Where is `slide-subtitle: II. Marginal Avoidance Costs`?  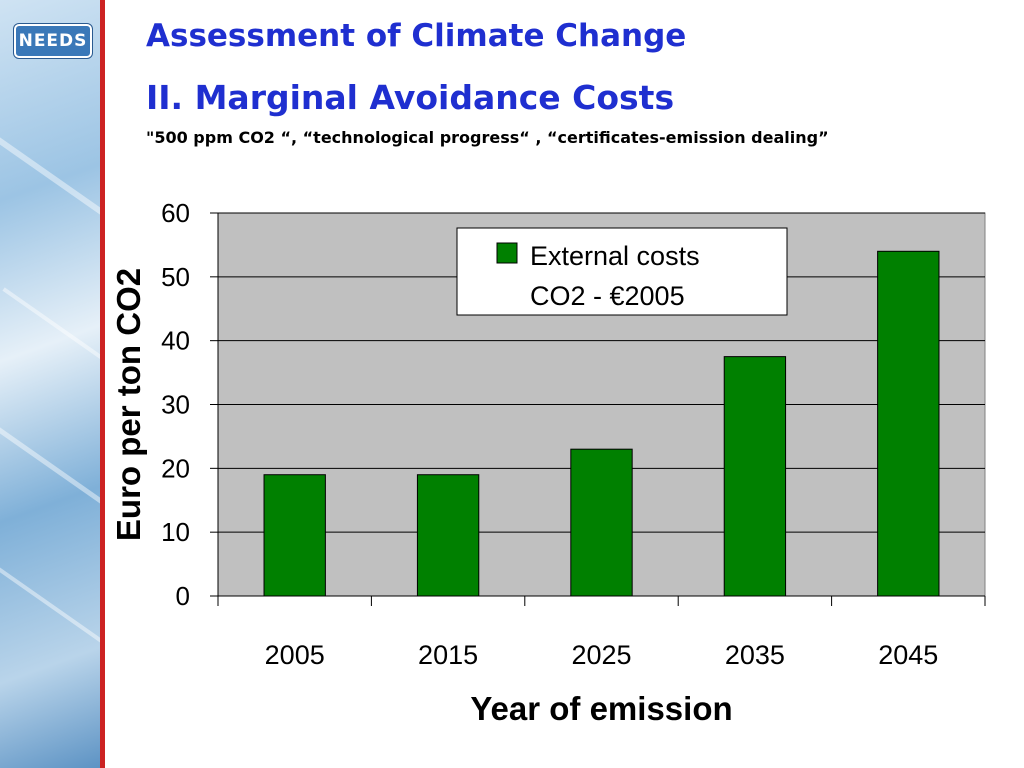
slide-subtitle: II. Marginal Avoidance Costs is located at coordinates (410, 97).